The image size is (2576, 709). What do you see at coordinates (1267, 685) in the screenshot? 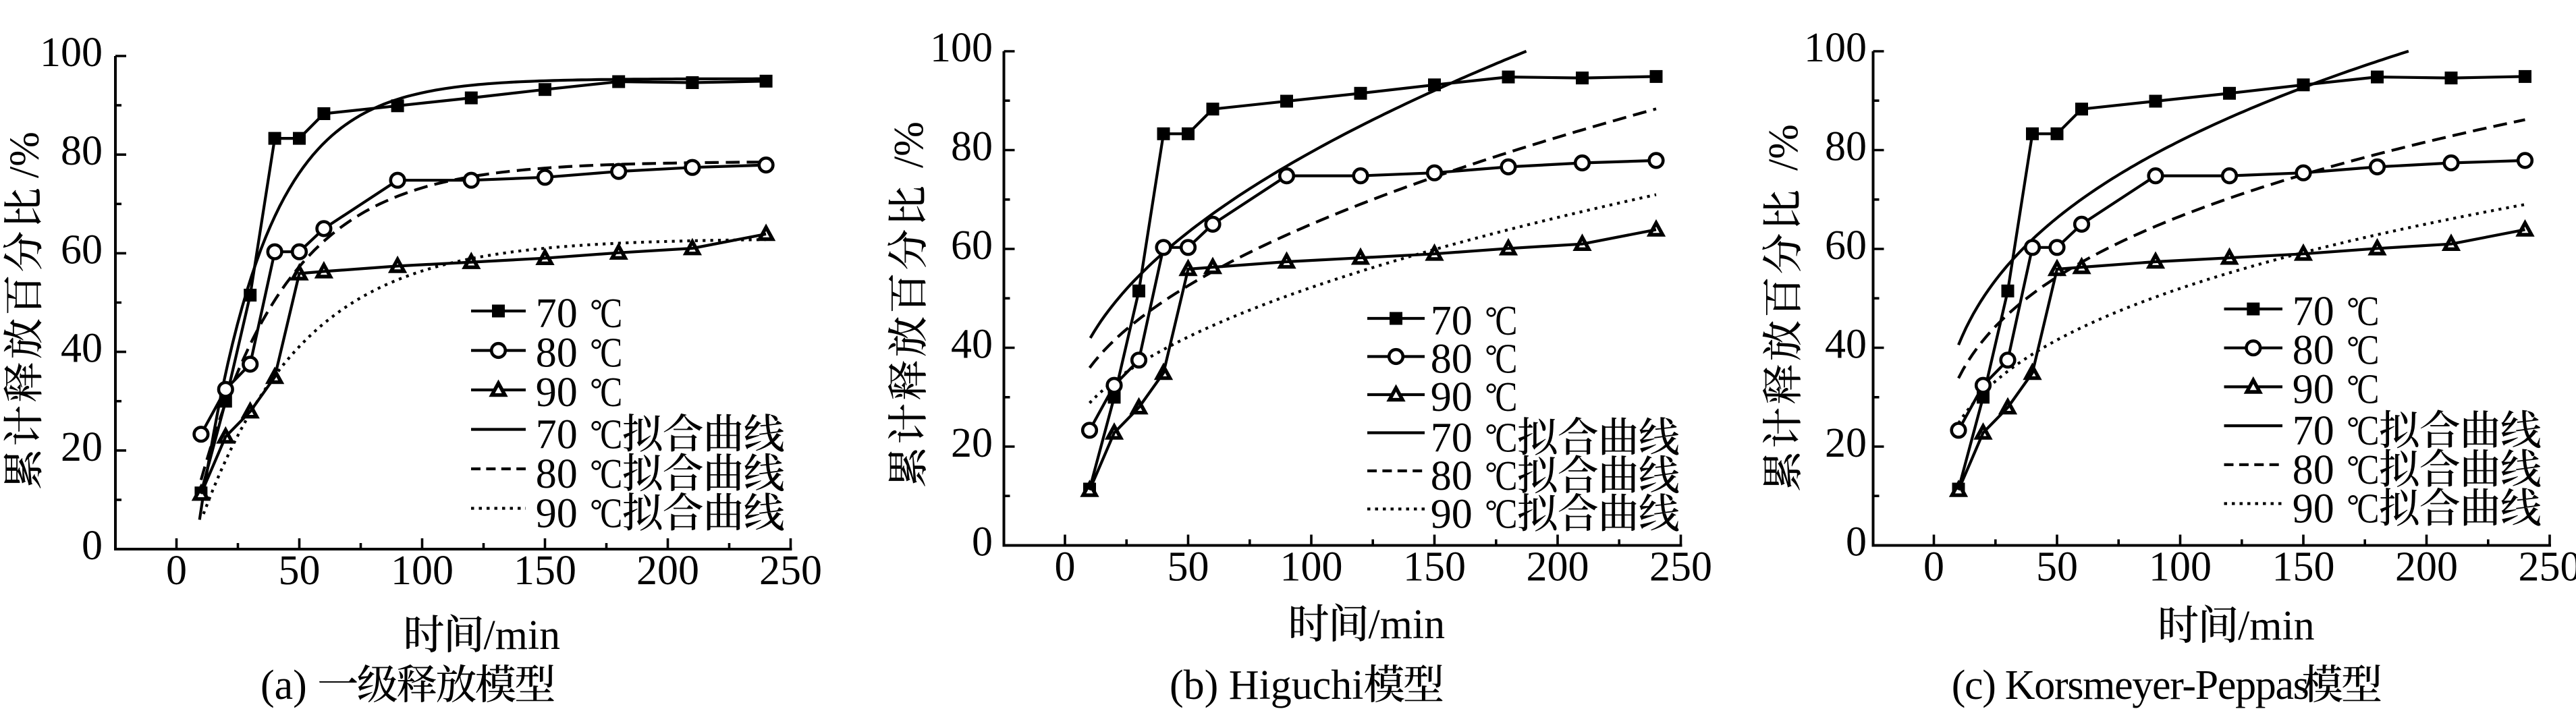
I see `svg-text: (b) Higuchi` at bounding box center [1267, 685].